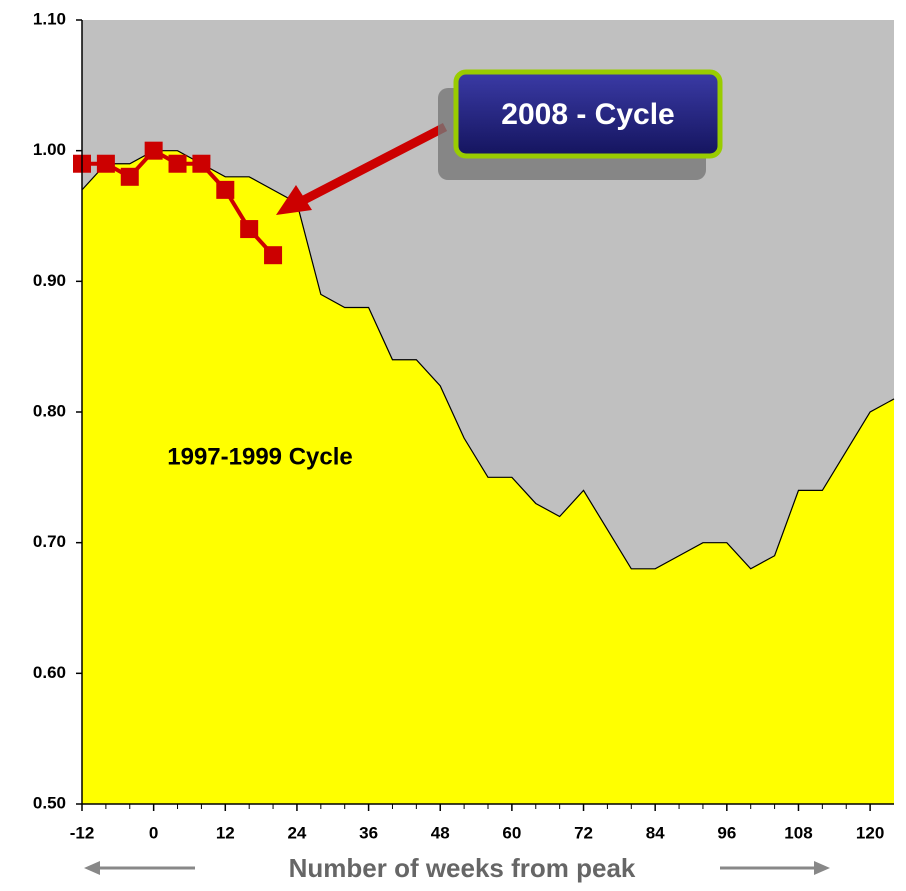 Image resolution: width=906 pixels, height=891 pixels. What do you see at coordinates (49, 149) in the screenshot?
I see `y-tick-label: 1.00` at bounding box center [49, 149].